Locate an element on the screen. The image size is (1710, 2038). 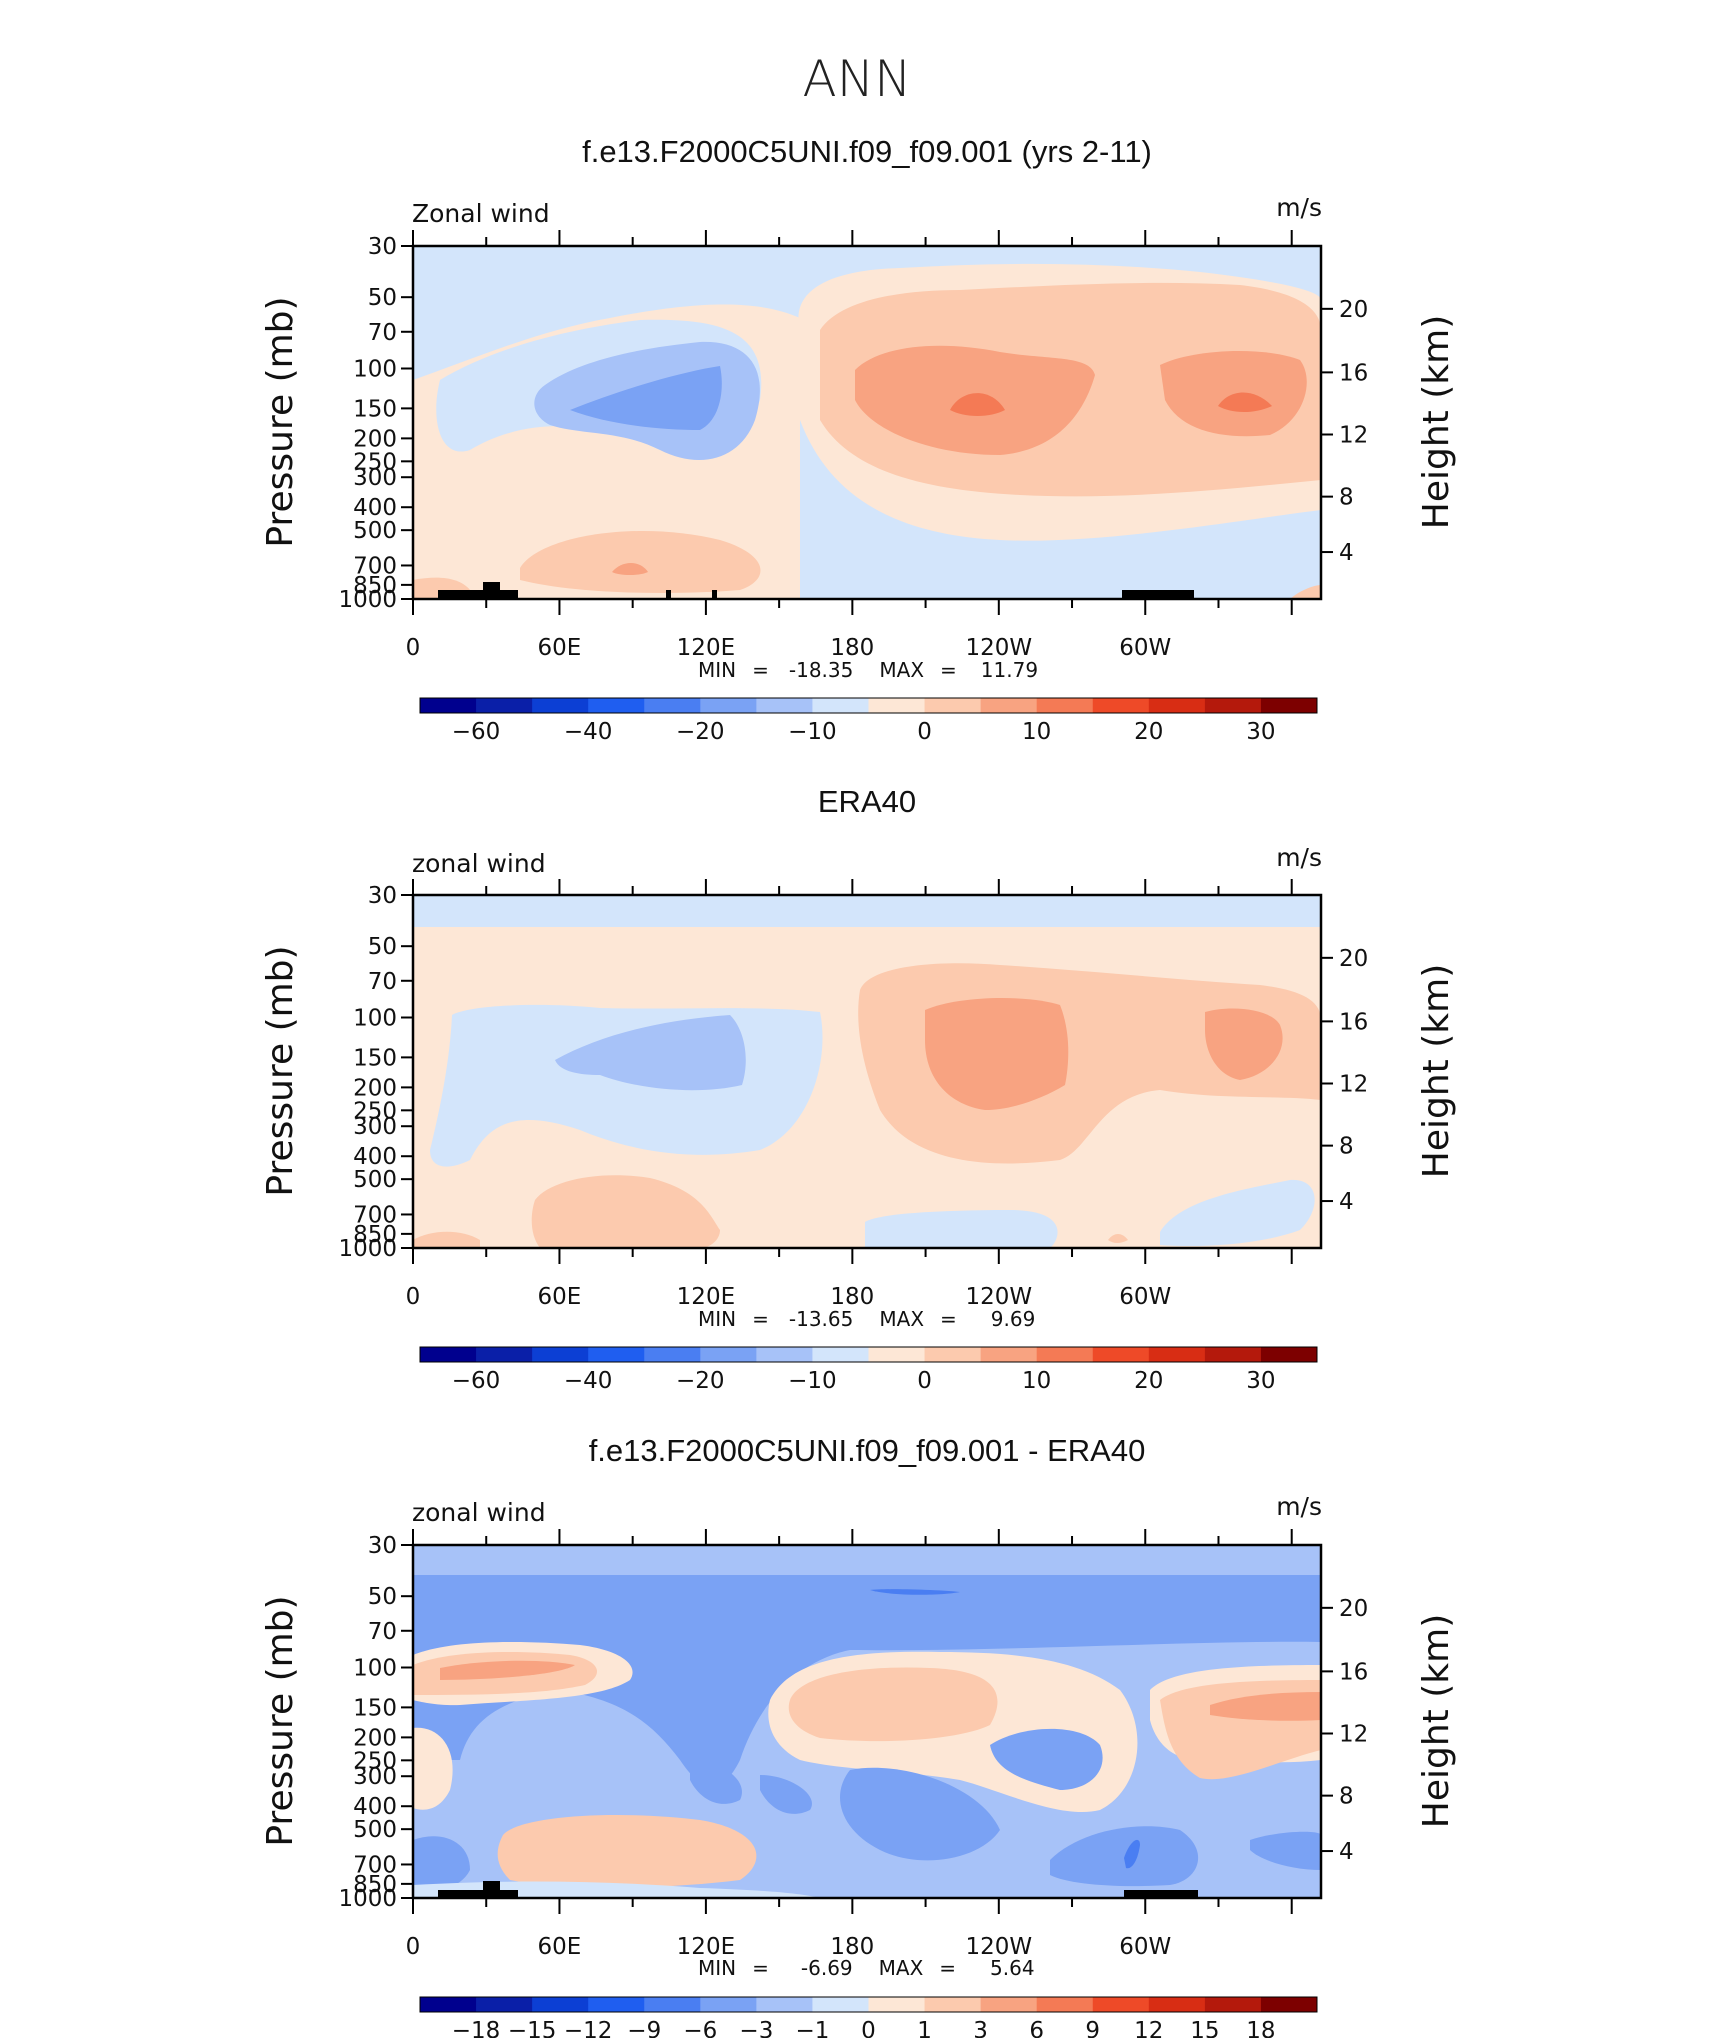
min-value: -6.69 is located at coordinates (827, 1968).